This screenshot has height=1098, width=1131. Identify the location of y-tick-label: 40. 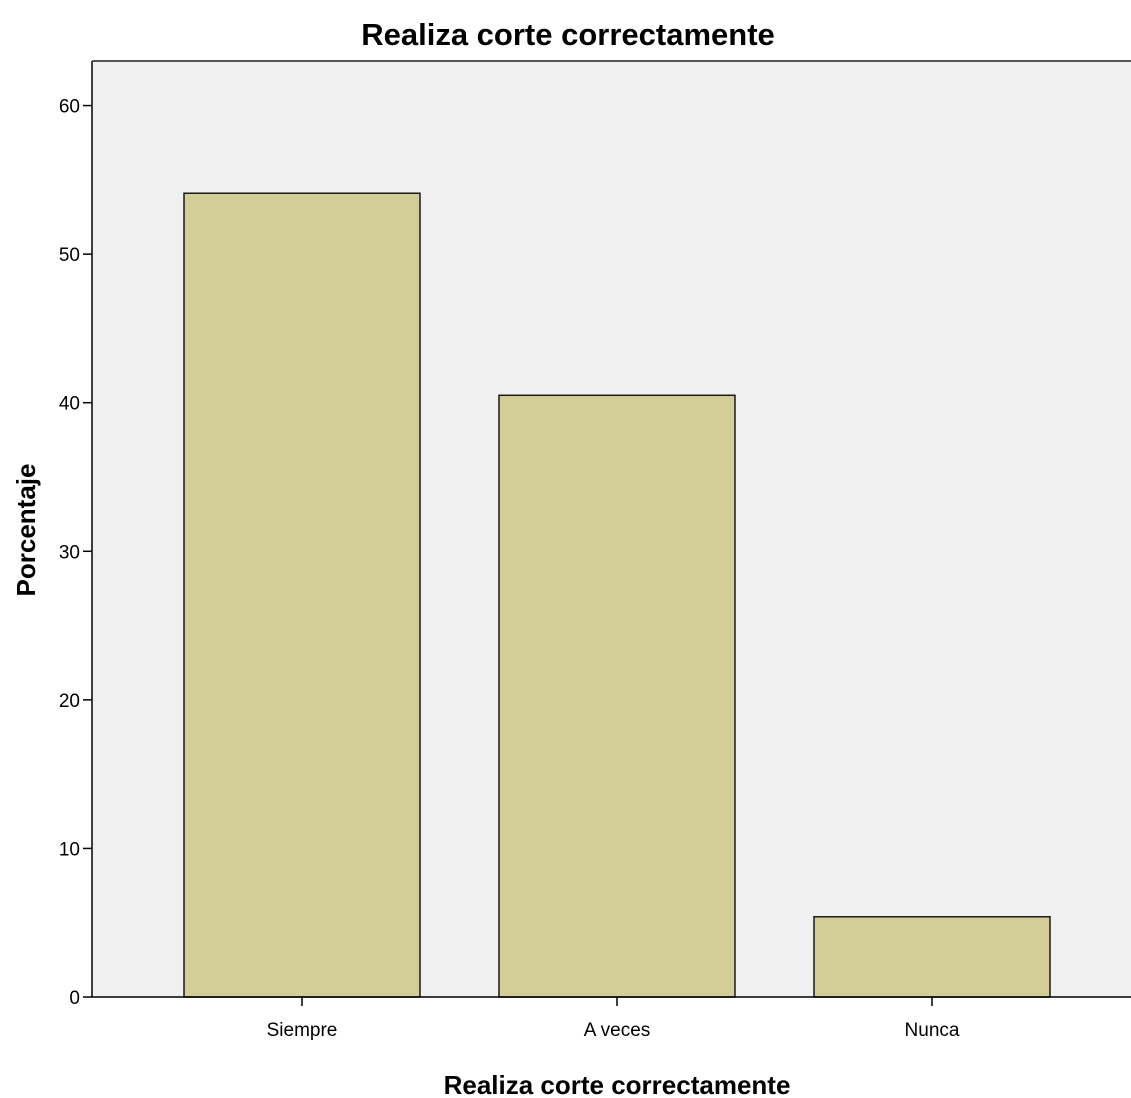
(69, 404).